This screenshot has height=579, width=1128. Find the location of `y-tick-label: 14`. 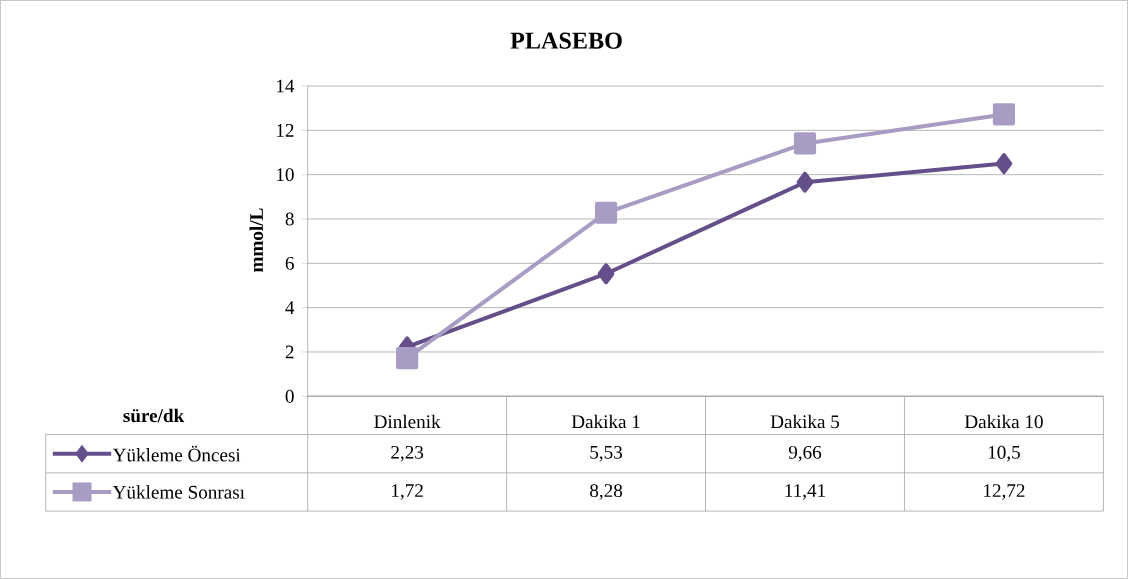

y-tick-label: 14 is located at coordinates (286, 86).